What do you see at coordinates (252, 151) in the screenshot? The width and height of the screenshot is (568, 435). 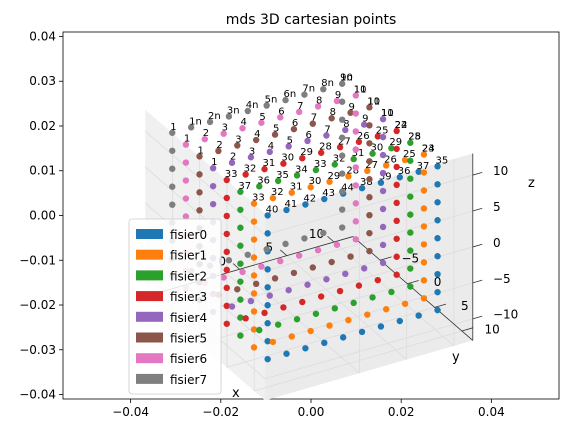 I see `point-label: 3` at bounding box center [252, 151].